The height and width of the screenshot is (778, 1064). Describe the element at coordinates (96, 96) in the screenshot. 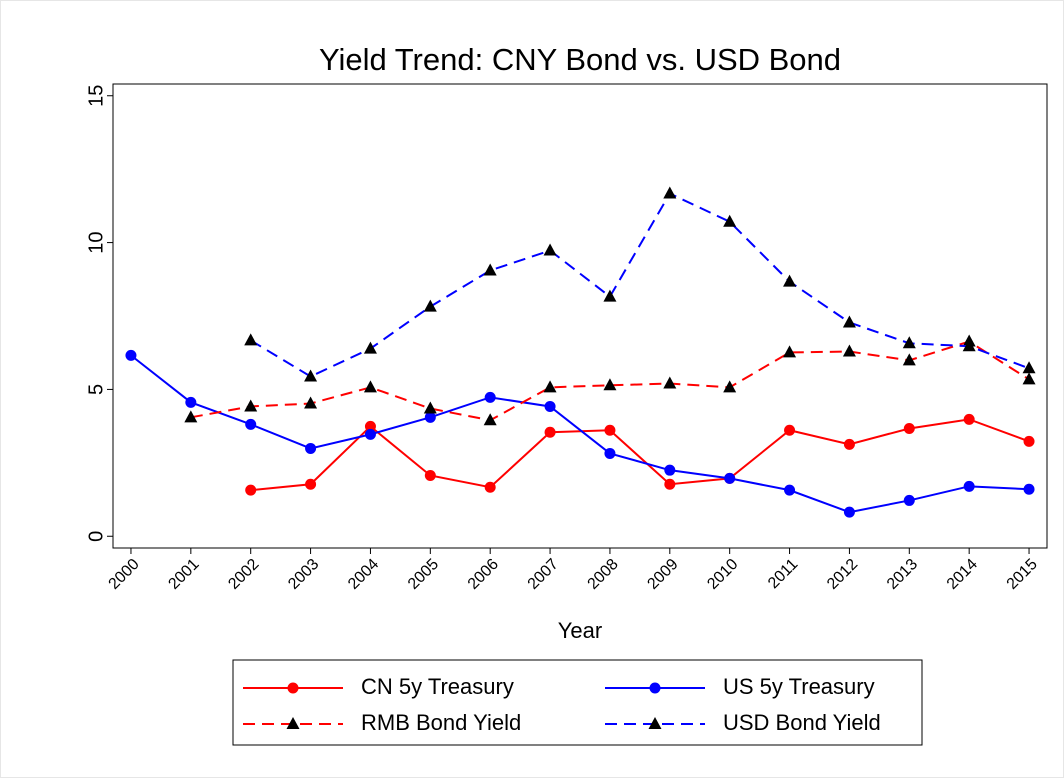

I see `y-tick-label: 15` at that location.